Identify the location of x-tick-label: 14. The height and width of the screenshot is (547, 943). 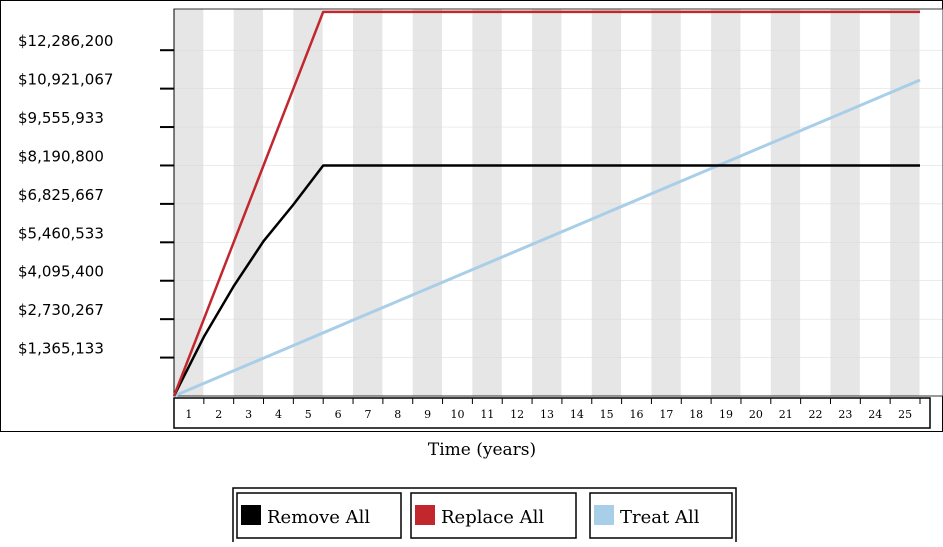
(577, 414).